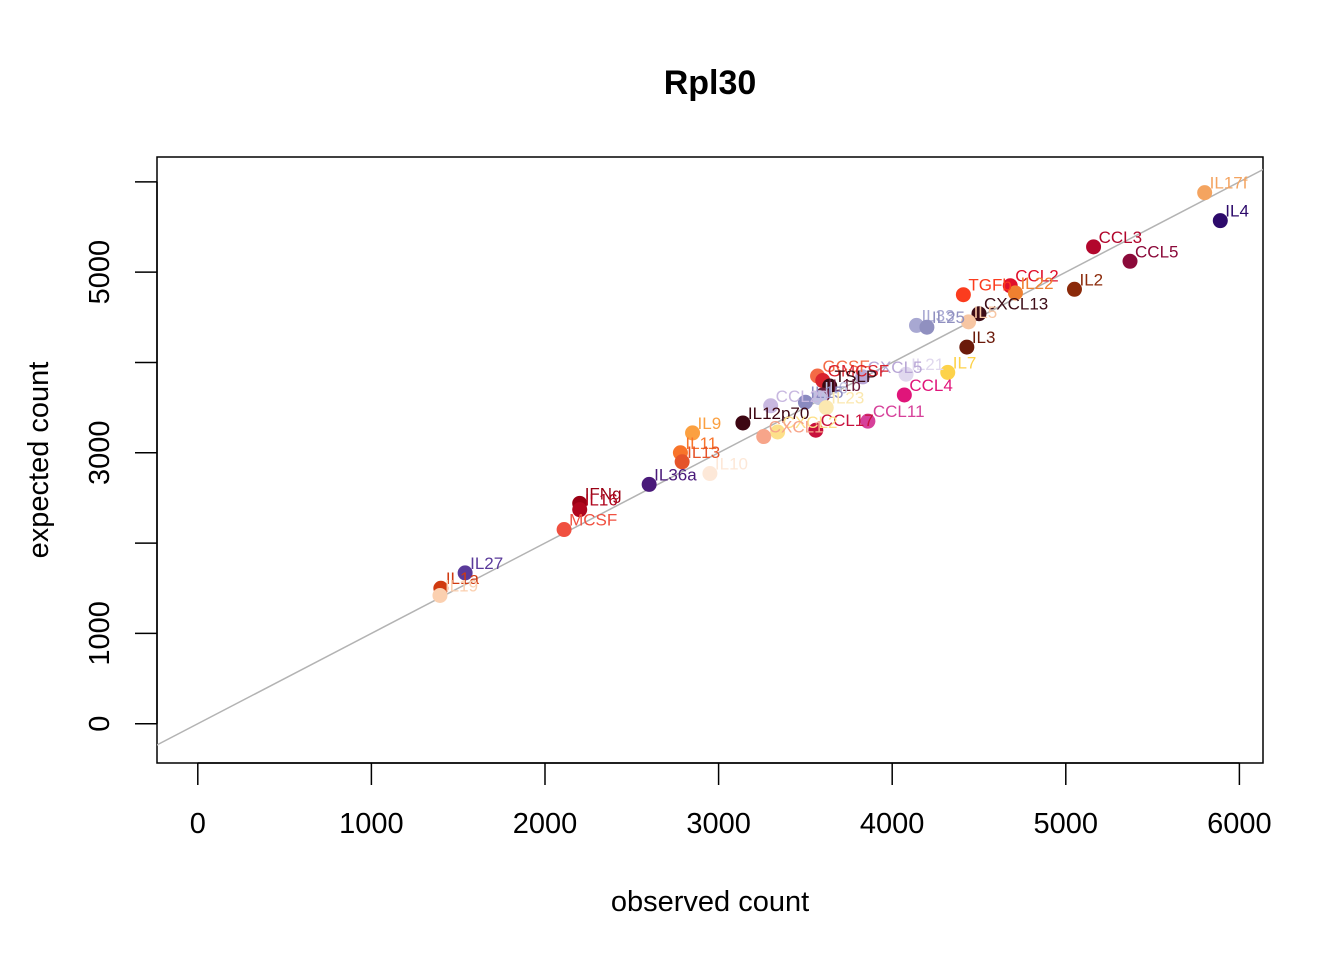  What do you see at coordinates (675, 474) in the screenshot?
I see `point-label-il36a: IL36a` at bounding box center [675, 474].